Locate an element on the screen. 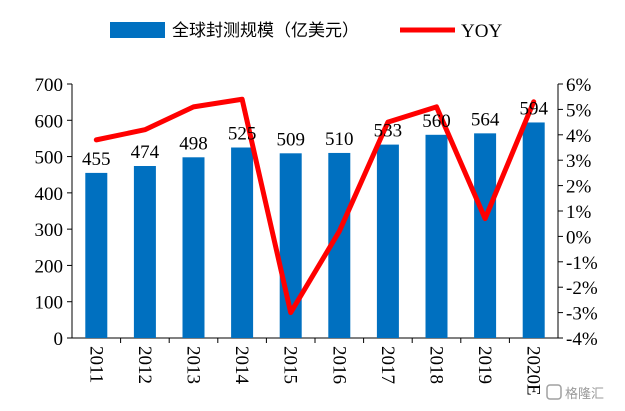 Image resolution: width=625 pixels, height=411 pixels. right-tick-label: -1% is located at coordinates (582, 263).